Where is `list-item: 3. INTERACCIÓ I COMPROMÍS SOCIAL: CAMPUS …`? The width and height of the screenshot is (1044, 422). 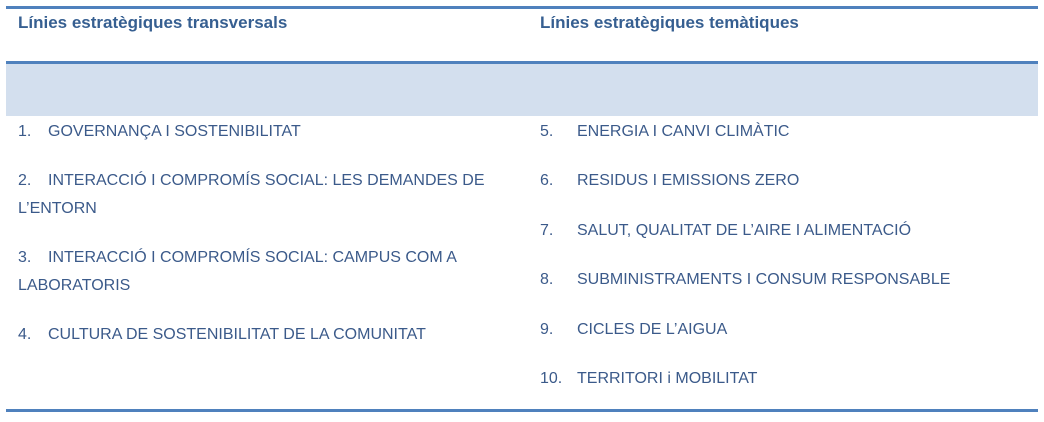 list-item: 3. INTERACCIÓ I COMPROMÍS SOCIAL: CAMPUS … is located at coordinates (268, 272).